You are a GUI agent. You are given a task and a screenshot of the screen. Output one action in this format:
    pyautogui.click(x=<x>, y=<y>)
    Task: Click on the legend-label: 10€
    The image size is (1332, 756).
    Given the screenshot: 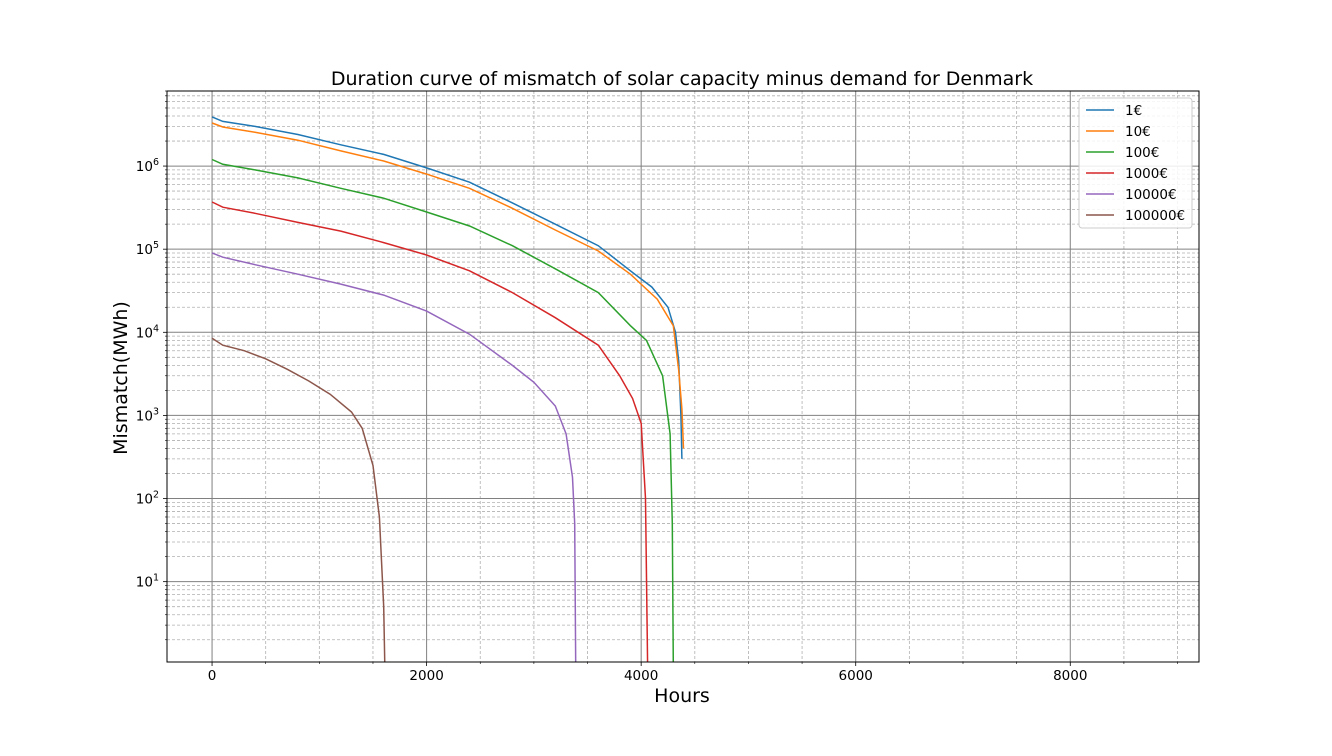 What is the action you would take?
    pyautogui.click(x=1138, y=132)
    